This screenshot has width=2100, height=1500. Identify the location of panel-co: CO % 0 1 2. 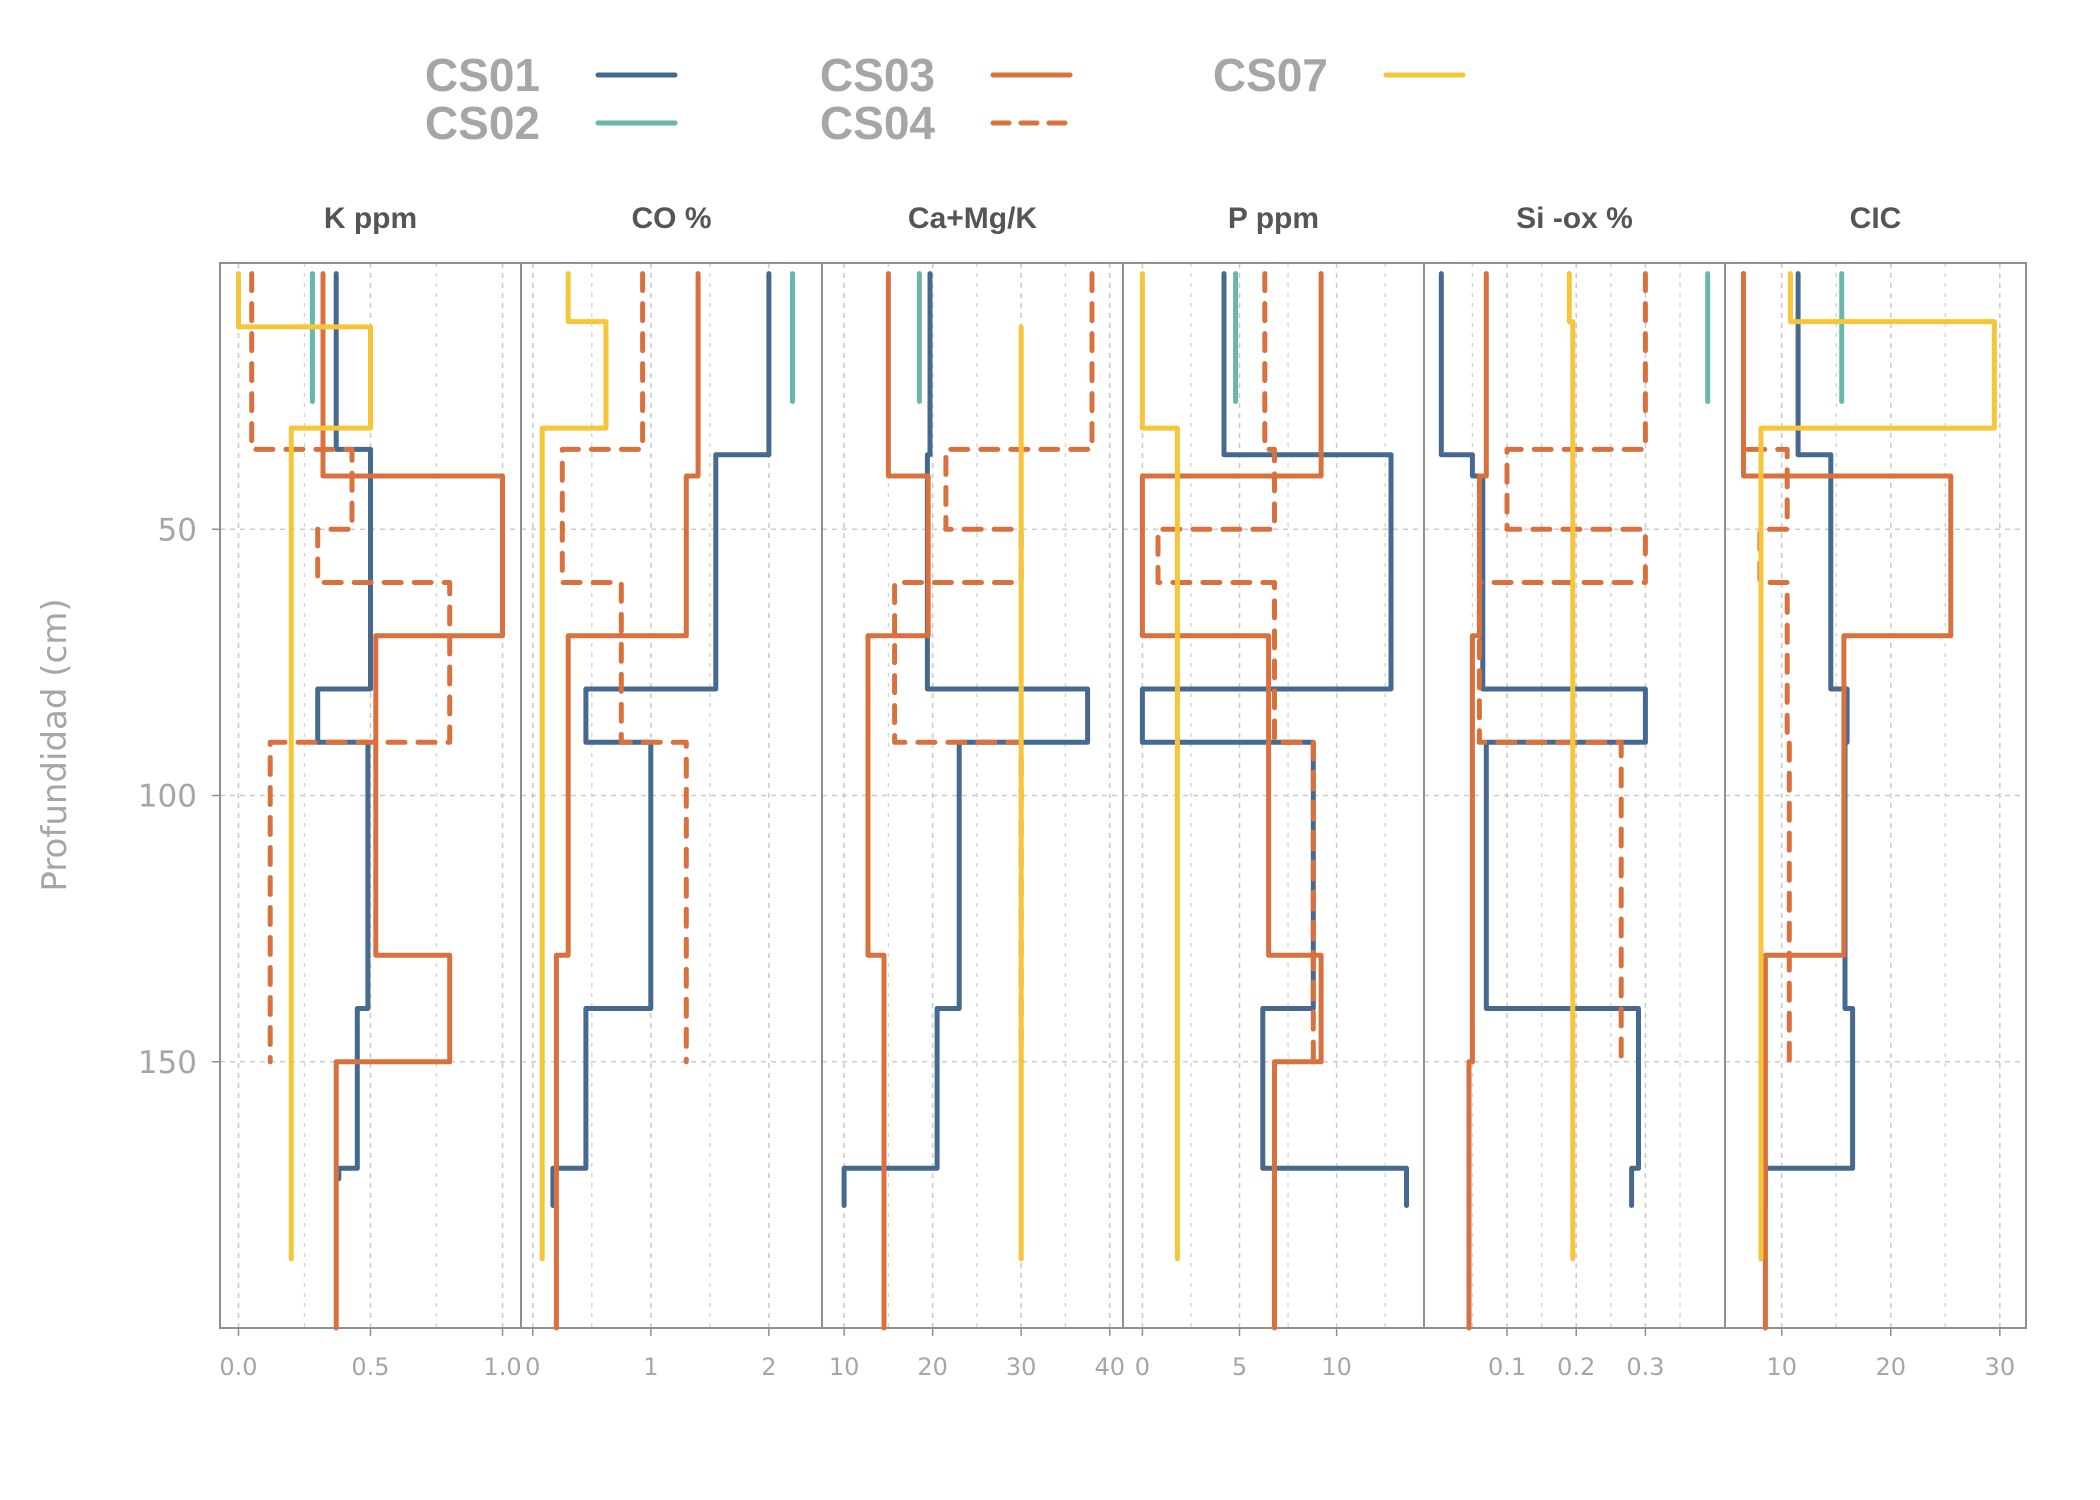
(671, 791).